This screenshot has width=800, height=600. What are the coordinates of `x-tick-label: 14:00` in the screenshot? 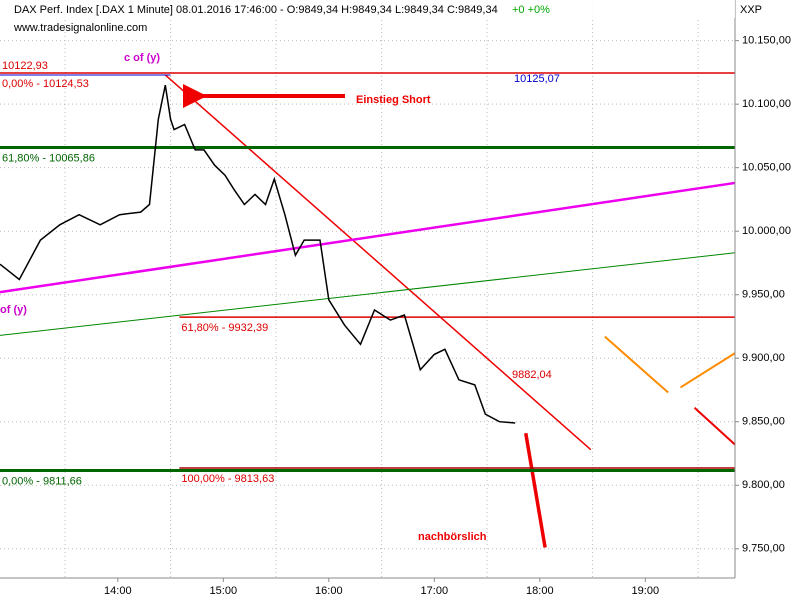 It's located at (118, 591).